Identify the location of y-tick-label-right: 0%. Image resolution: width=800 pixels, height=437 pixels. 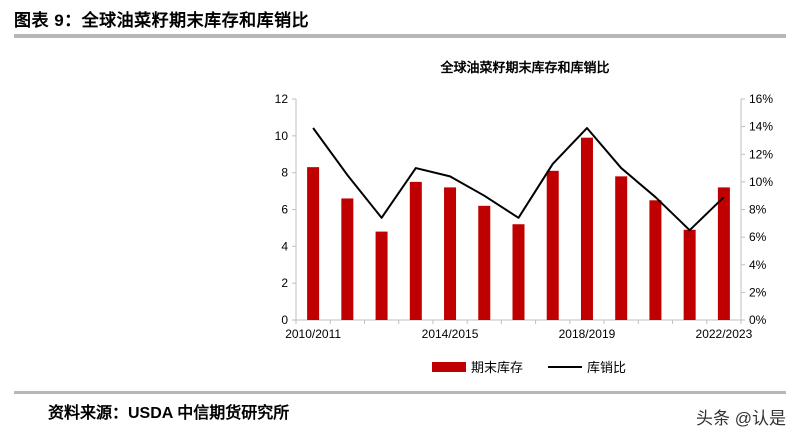
(758, 320).